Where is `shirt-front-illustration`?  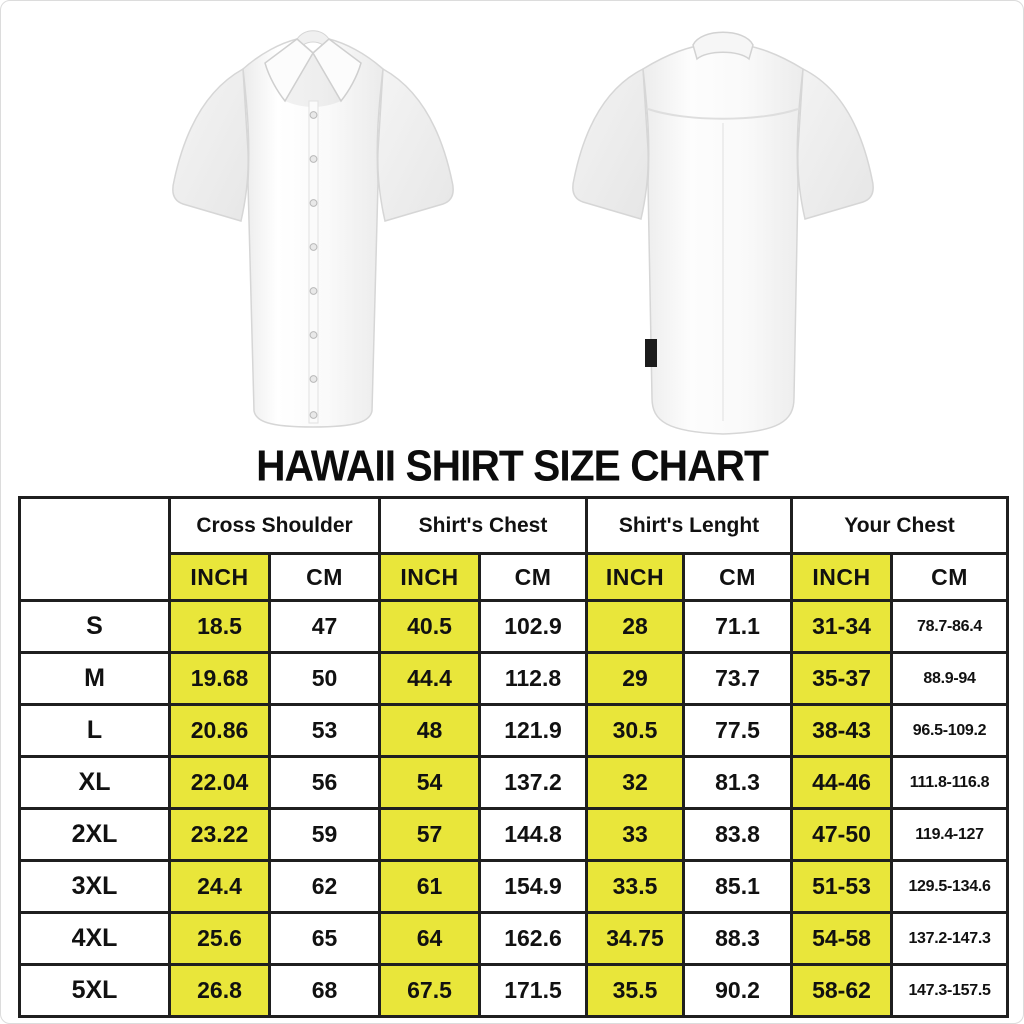 shirt-front-illustration is located at coordinates (313, 229).